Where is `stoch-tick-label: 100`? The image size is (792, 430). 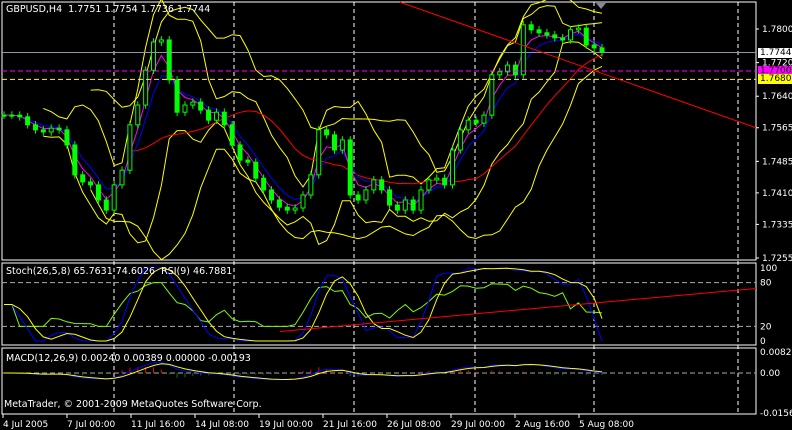 stoch-tick-label: 100 is located at coordinates (768, 269).